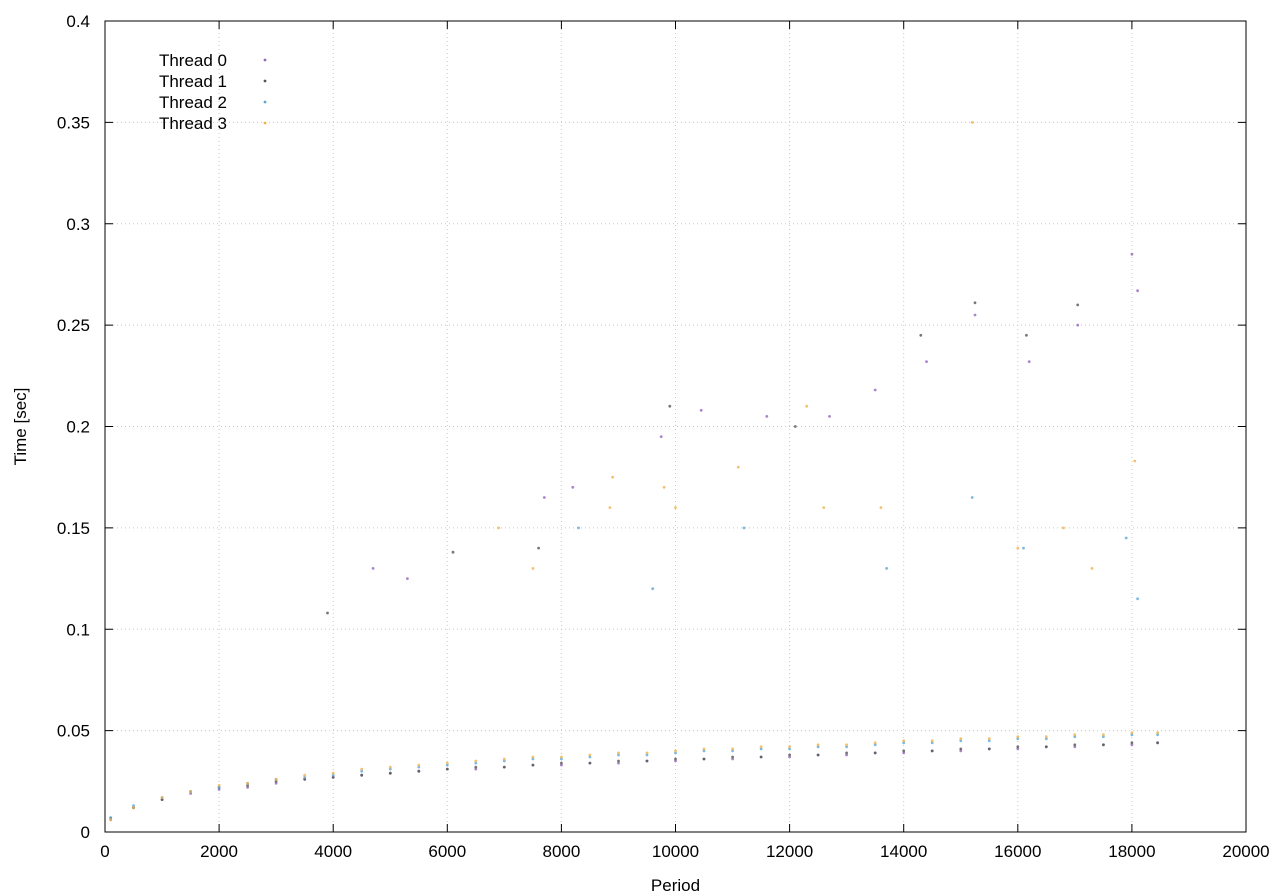 The height and width of the screenshot is (896, 1280). Describe the element at coordinates (20, 427) in the screenshot. I see `y-axis-label: Time [sec]` at that location.